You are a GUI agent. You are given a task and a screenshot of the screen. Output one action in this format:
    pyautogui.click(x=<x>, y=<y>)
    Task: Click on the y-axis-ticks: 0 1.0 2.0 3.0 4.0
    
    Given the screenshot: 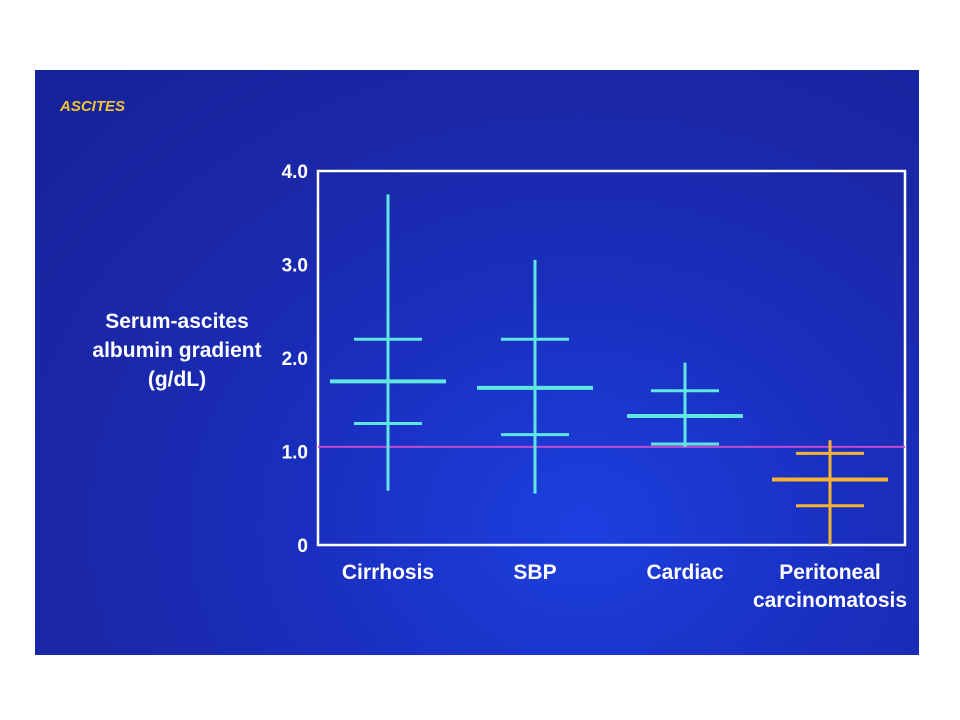 What is the action you would take?
    pyautogui.click(x=295, y=359)
    